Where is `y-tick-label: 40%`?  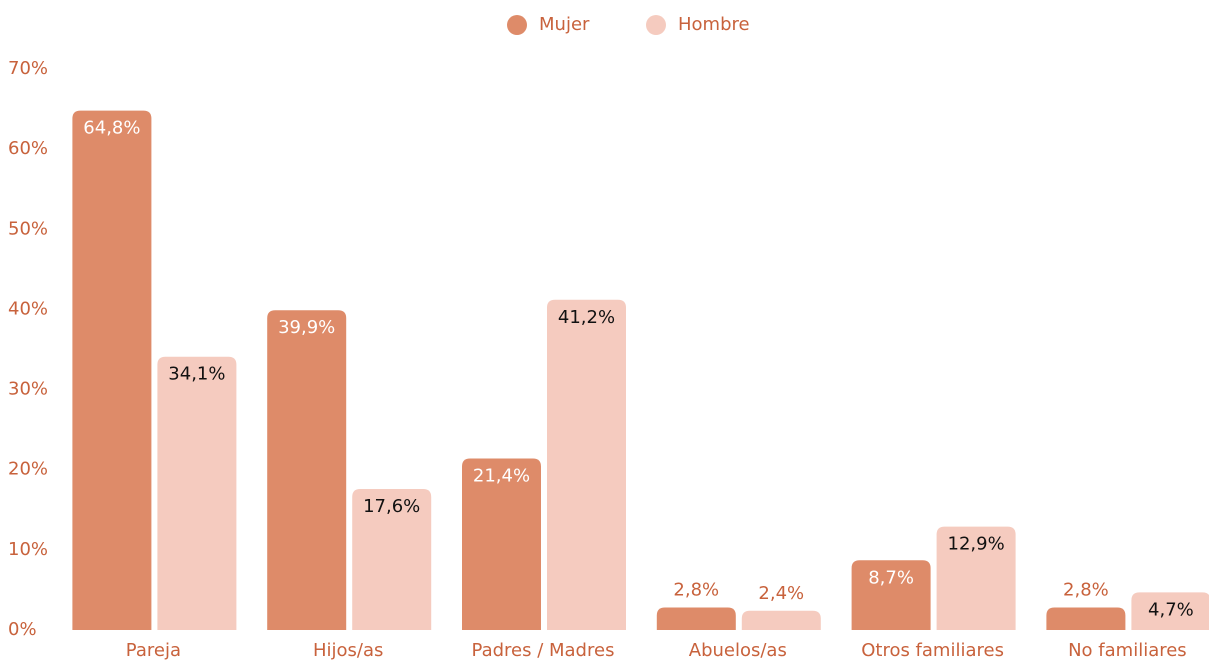
y-tick-label: 40% is located at coordinates (28, 308).